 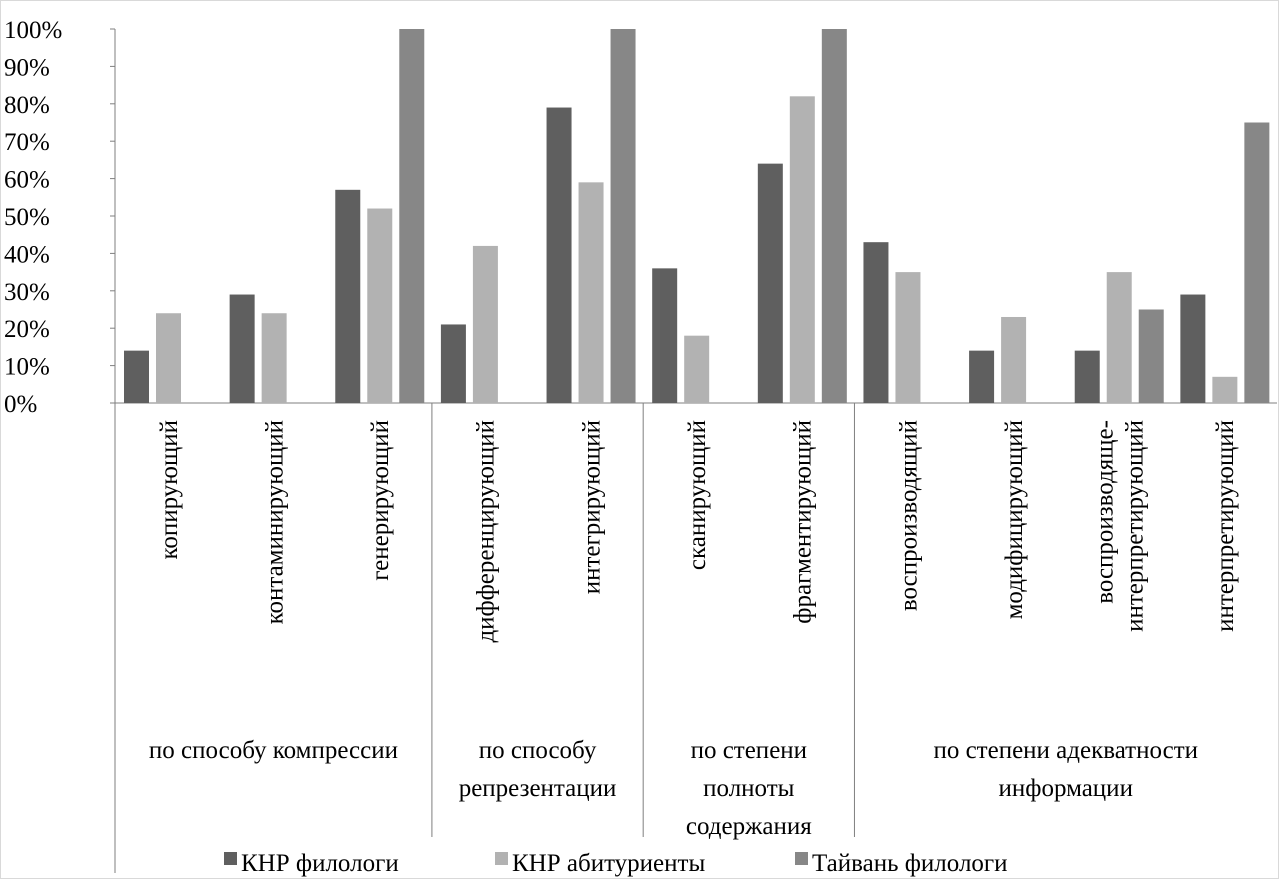 I want to click on group-label: содержания, so click(x=749, y=826).